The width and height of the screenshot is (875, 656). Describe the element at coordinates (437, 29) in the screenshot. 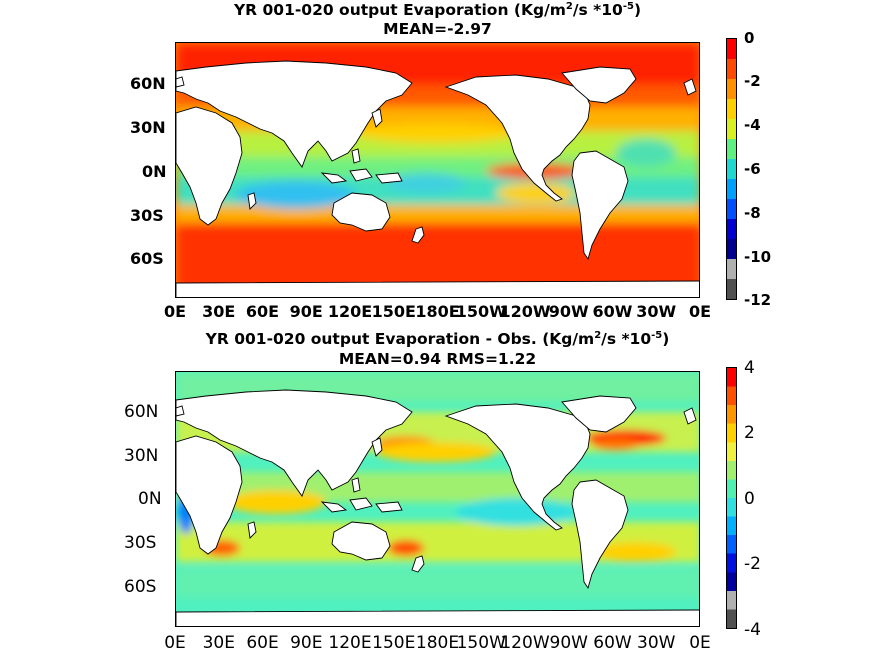

I see `top-map-subtitle: MEAN=-2.97` at that location.